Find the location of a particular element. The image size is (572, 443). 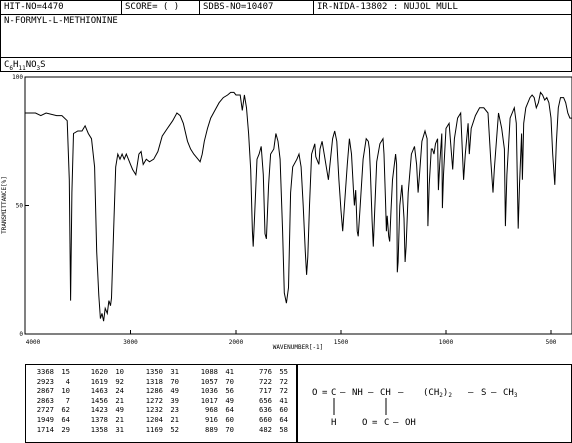

peak-row: 1204 21 is located at coordinates (159, 420).